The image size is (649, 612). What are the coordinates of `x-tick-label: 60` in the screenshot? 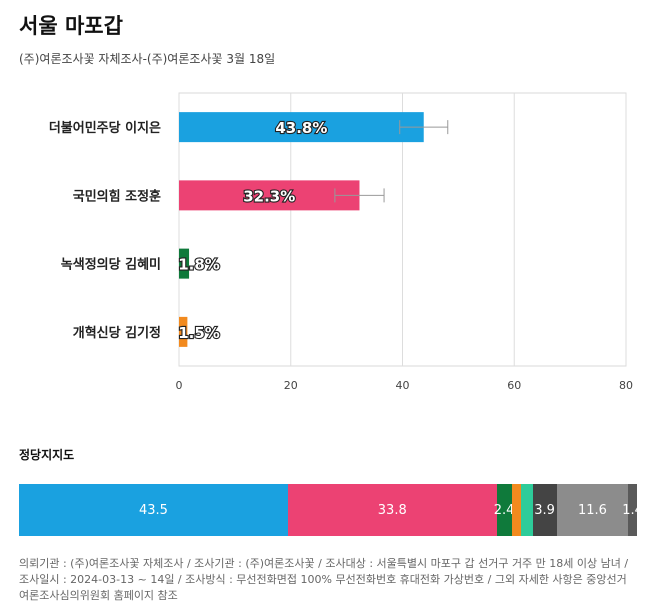 It's located at (514, 385).